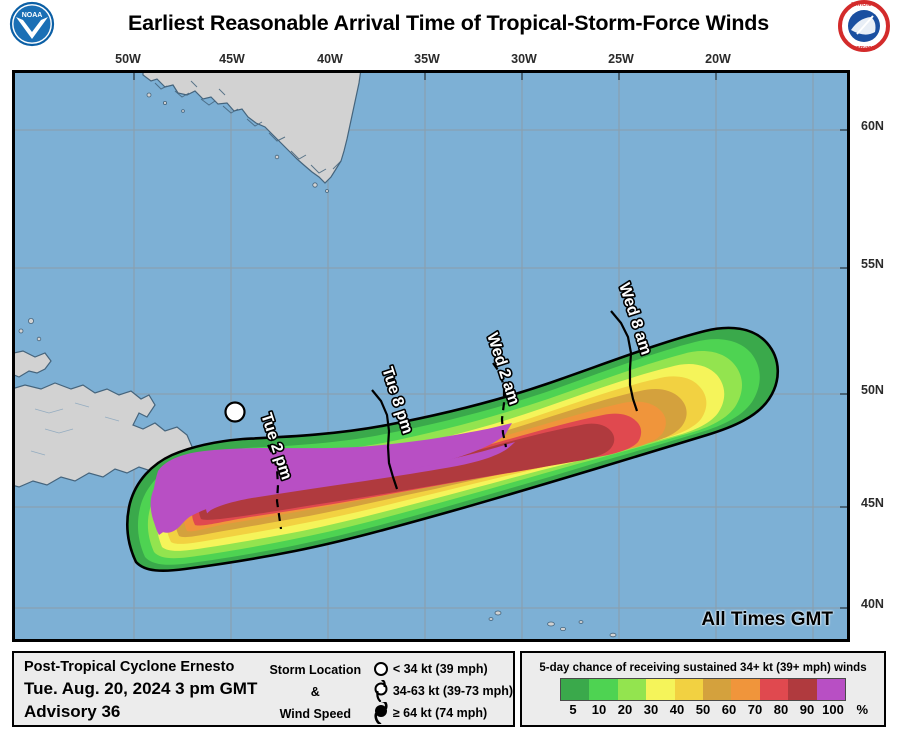 The image size is (897, 736). What do you see at coordinates (380, 669) in the screenshot?
I see `open-circle-icon` at bounding box center [380, 669].